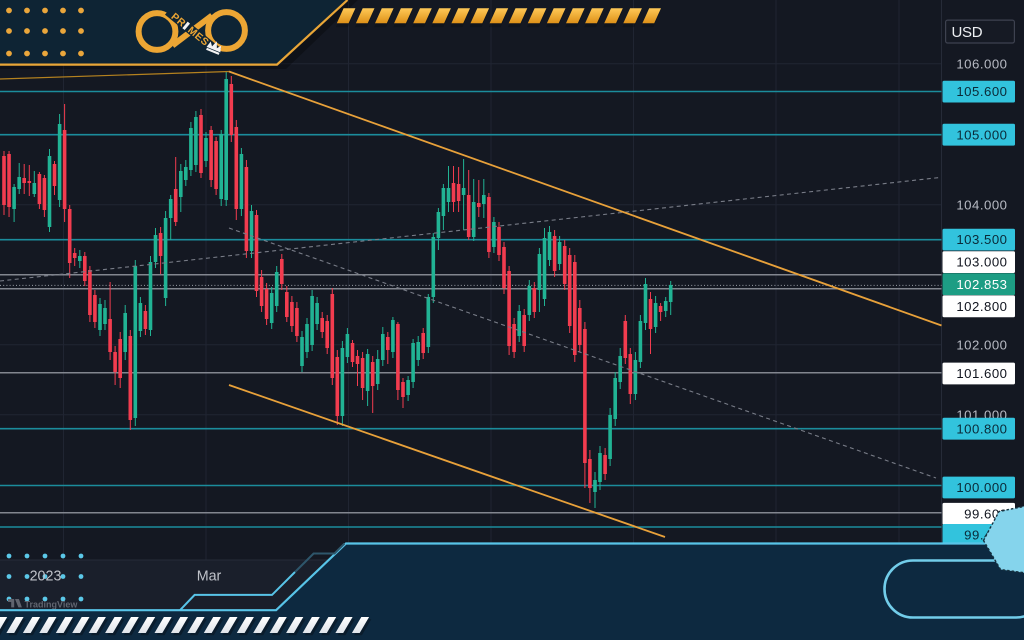 This screenshot has width=1024, height=640. Describe the element at coordinates (209, 577) in the screenshot. I see `svg-text: Mar` at that location.